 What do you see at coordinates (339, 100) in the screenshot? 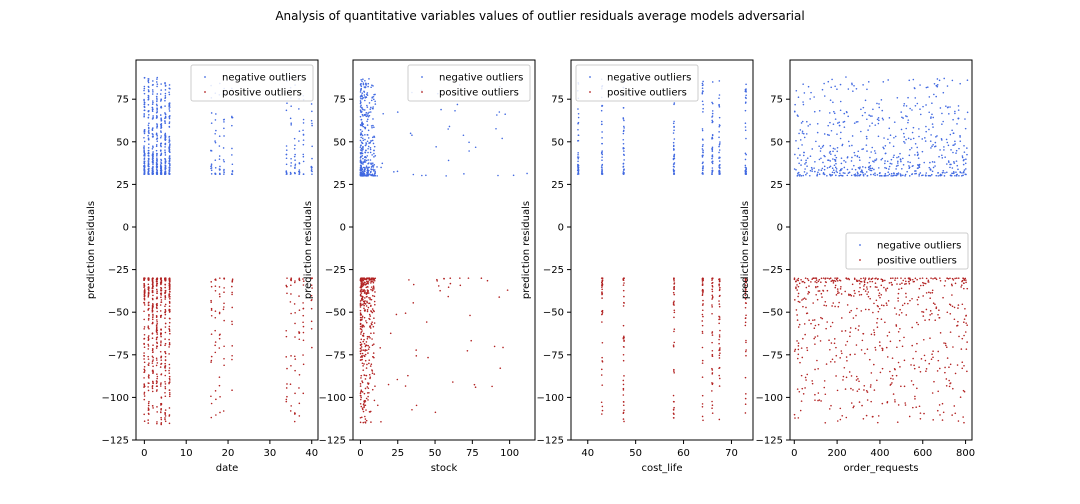
I see `y-tick-label: 75` at bounding box center [339, 100].